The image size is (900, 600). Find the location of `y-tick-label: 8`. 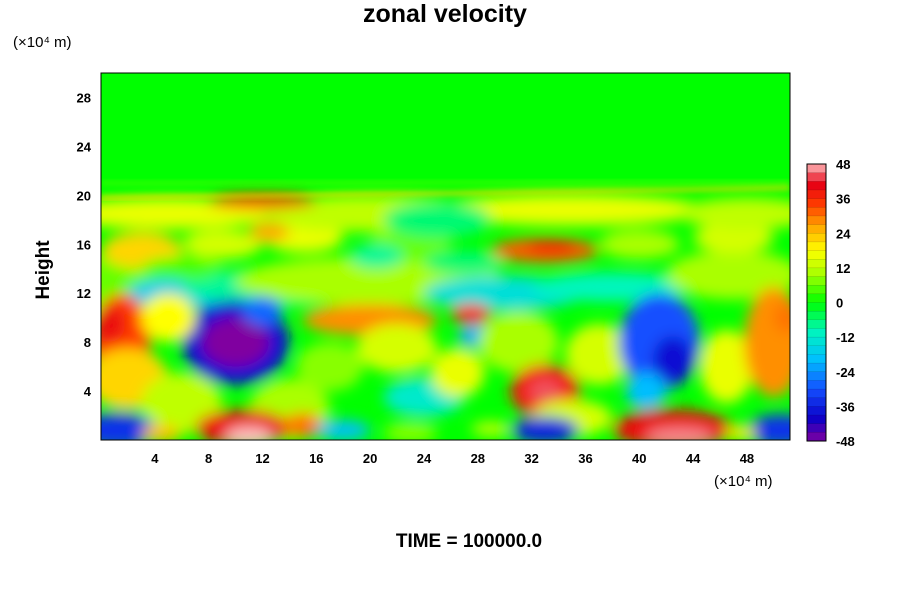

y-tick-label: 8 is located at coordinates (87, 342).